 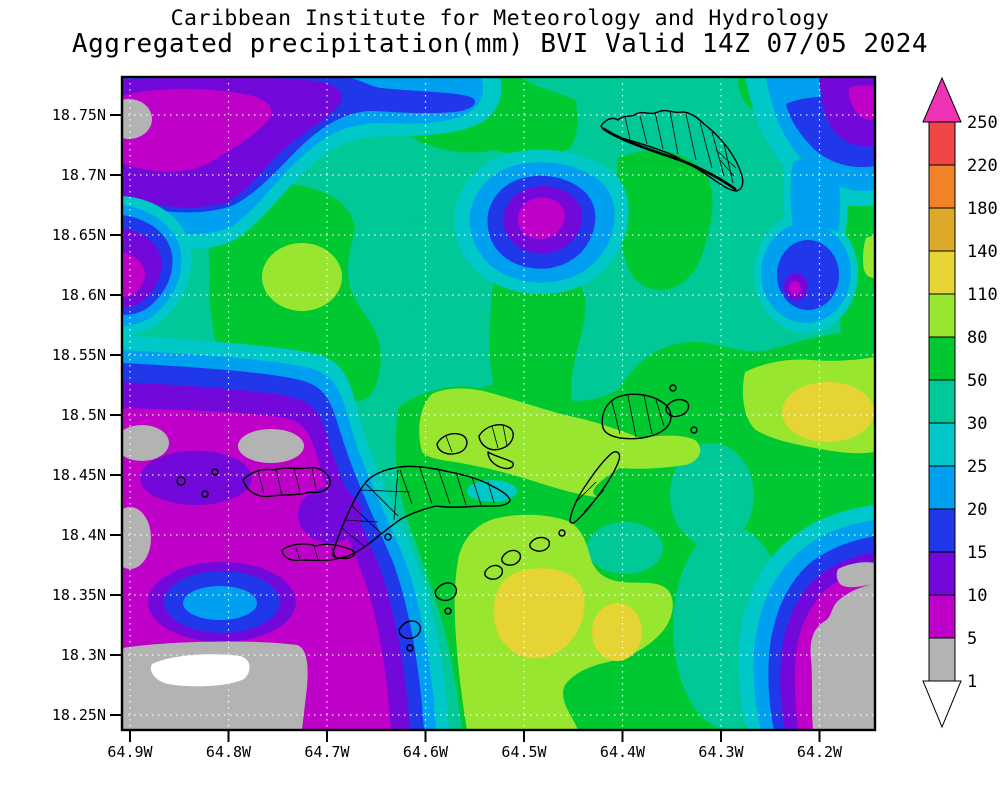 What do you see at coordinates (942, 704) in the screenshot?
I see `colorbar-underflow-arrow` at bounding box center [942, 704].